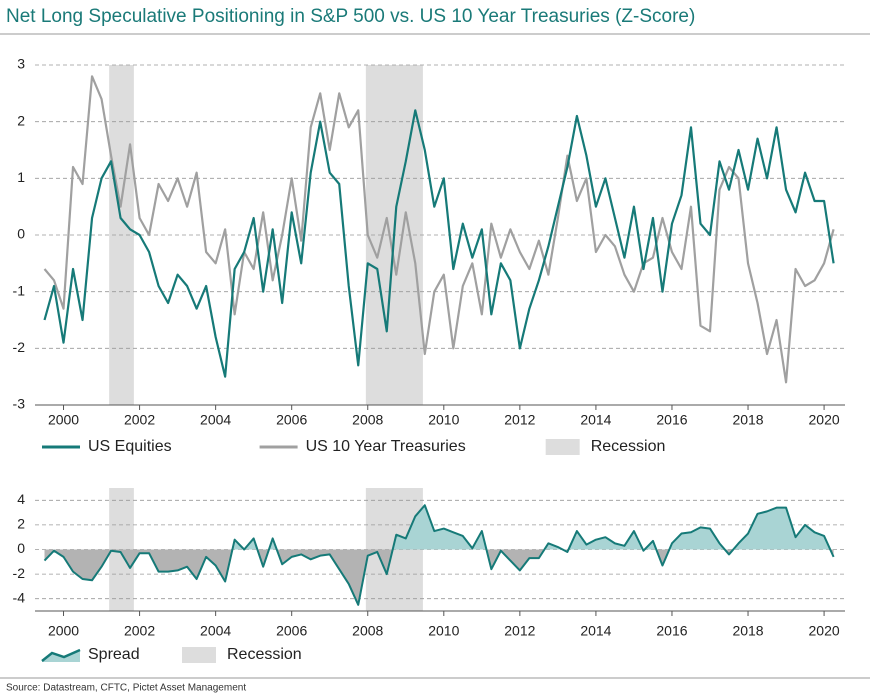 This screenshot has height=696, width=870. Describe the element at coordinates (61, 655) in the screenshot. I see `legend-swatch-line` at that location.